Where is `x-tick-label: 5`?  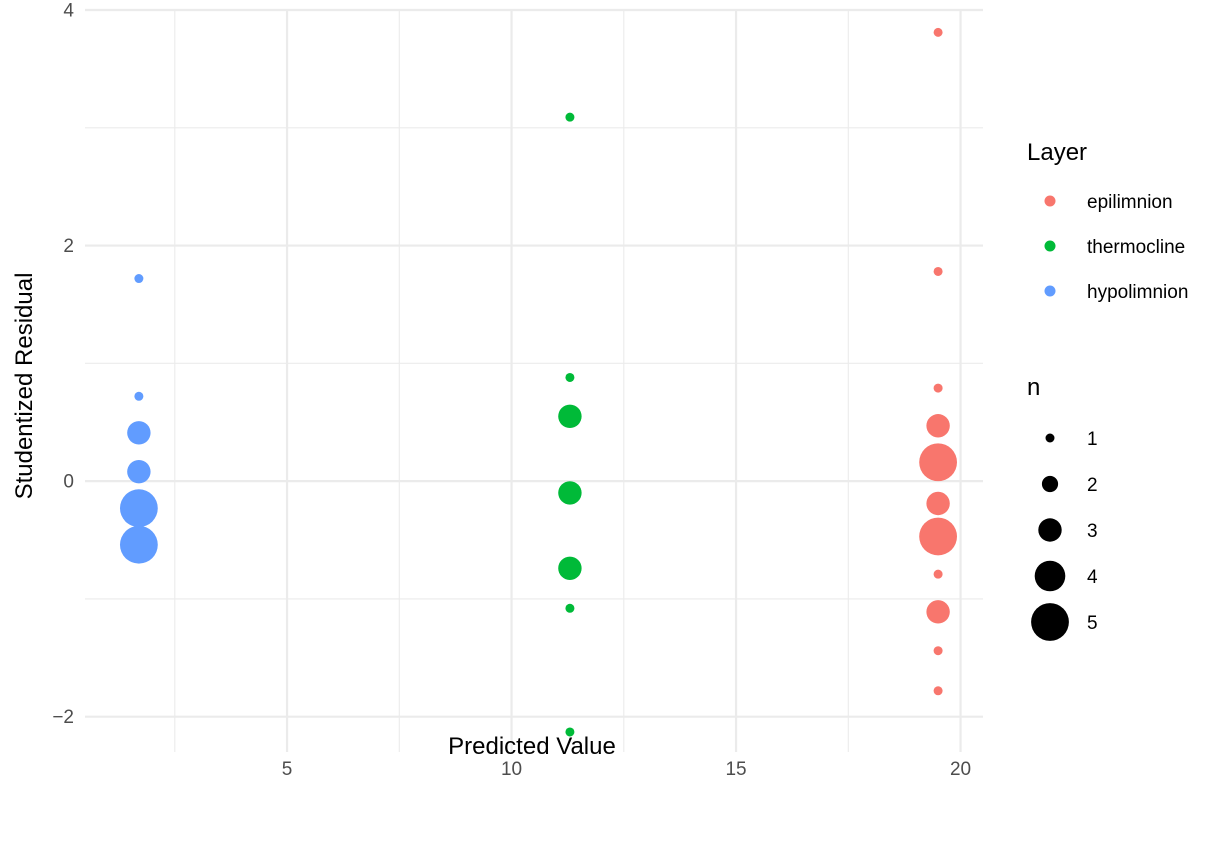
x-tick-label: 5 is located at coordinates (287, 769).